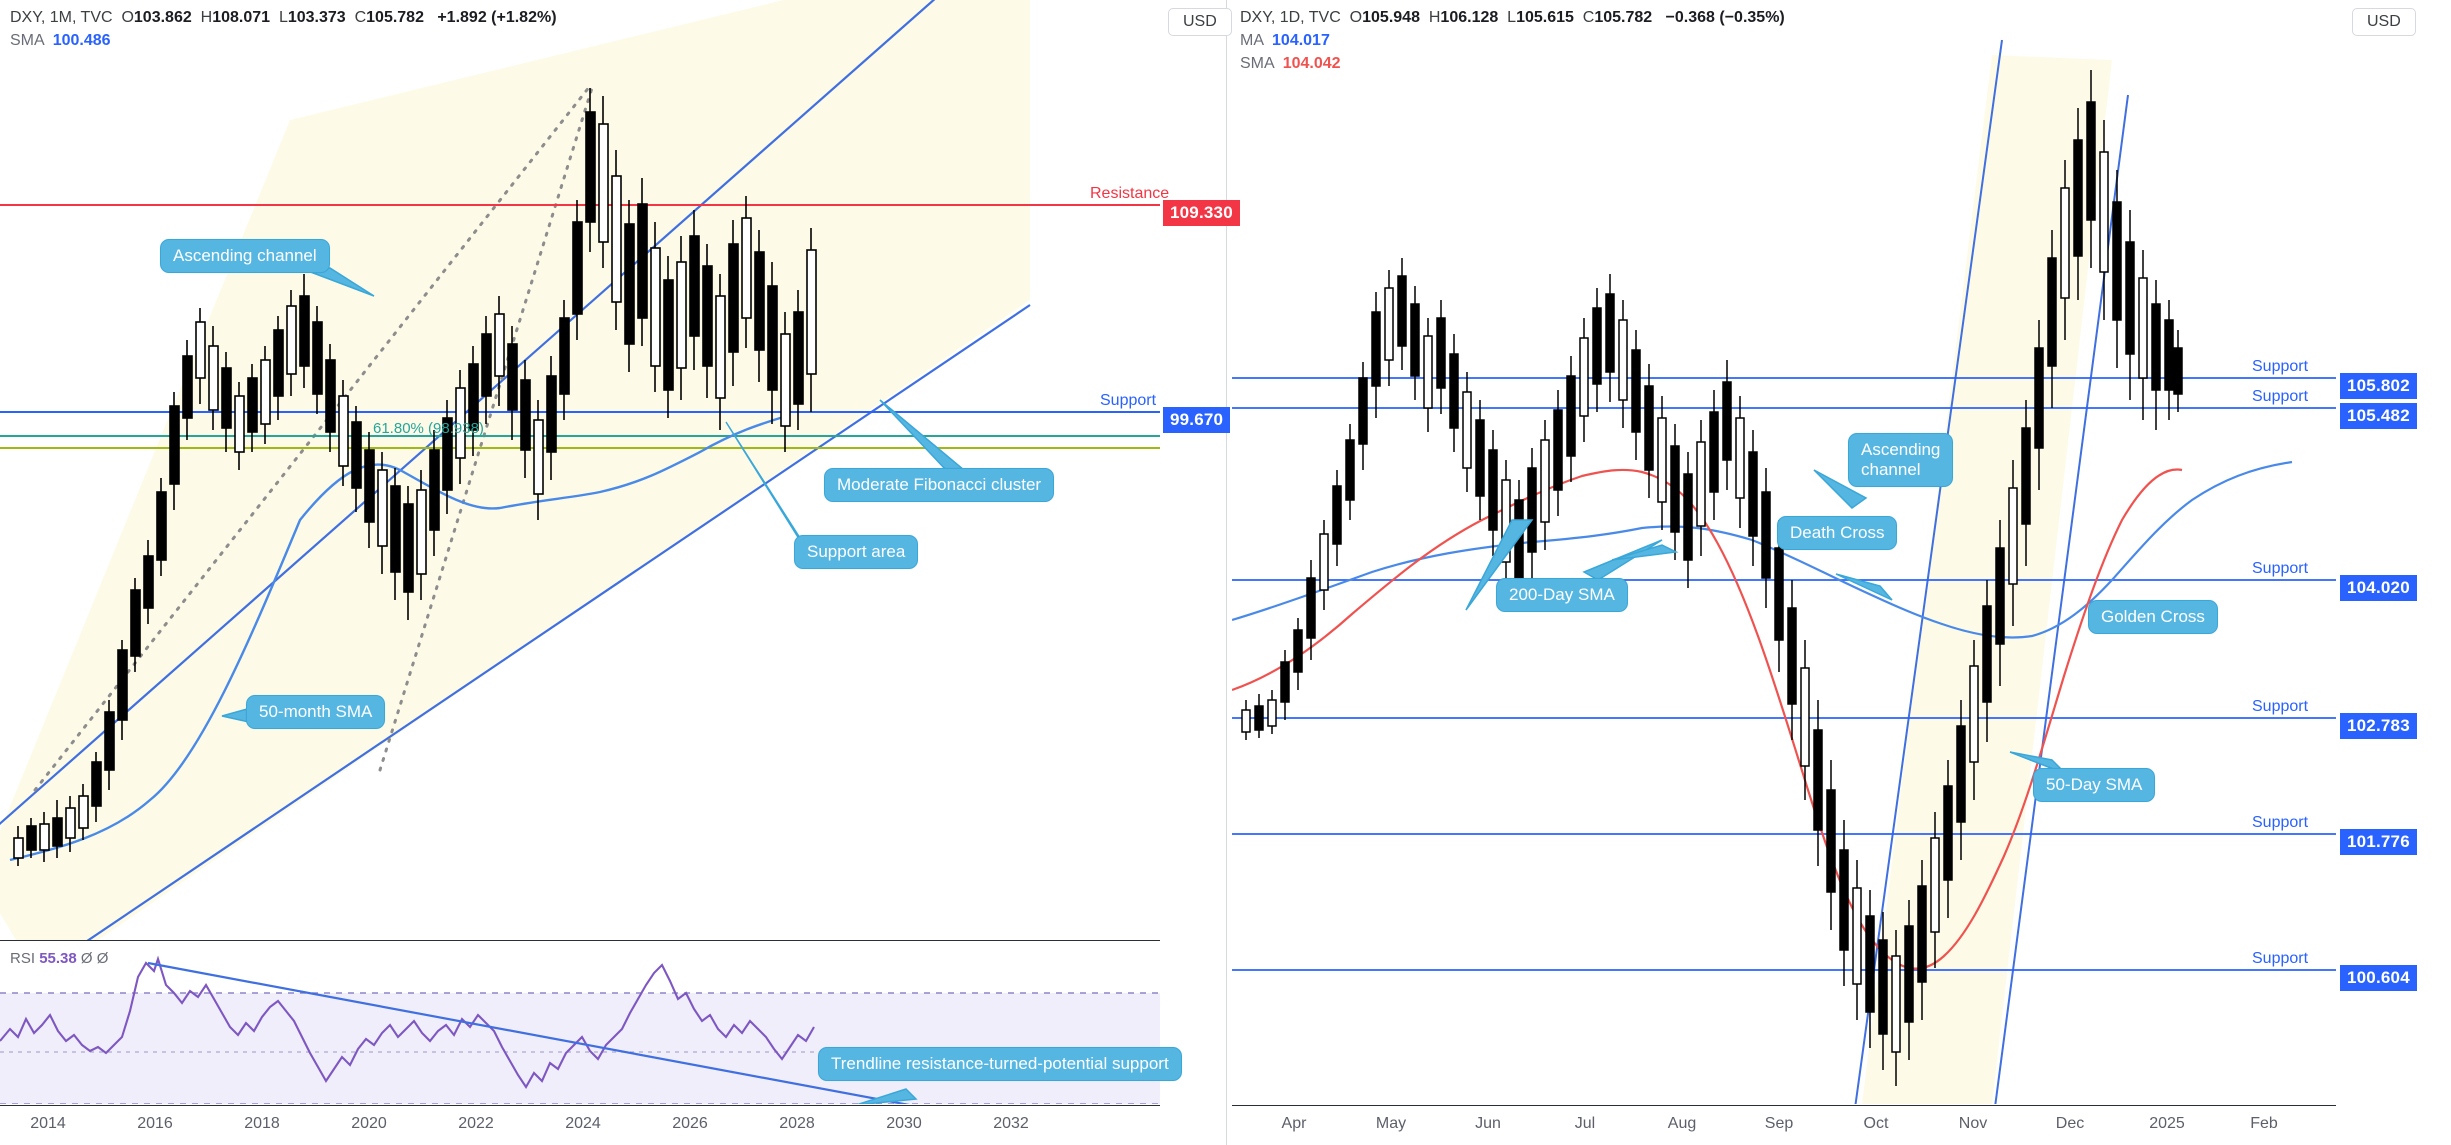 The image size is (2451, 1145). What do you see at coordinates (245, 256) in the screenshot?
I see `callout-ascending-channel-left: Ascending channel` at bounding box center [245, 256].